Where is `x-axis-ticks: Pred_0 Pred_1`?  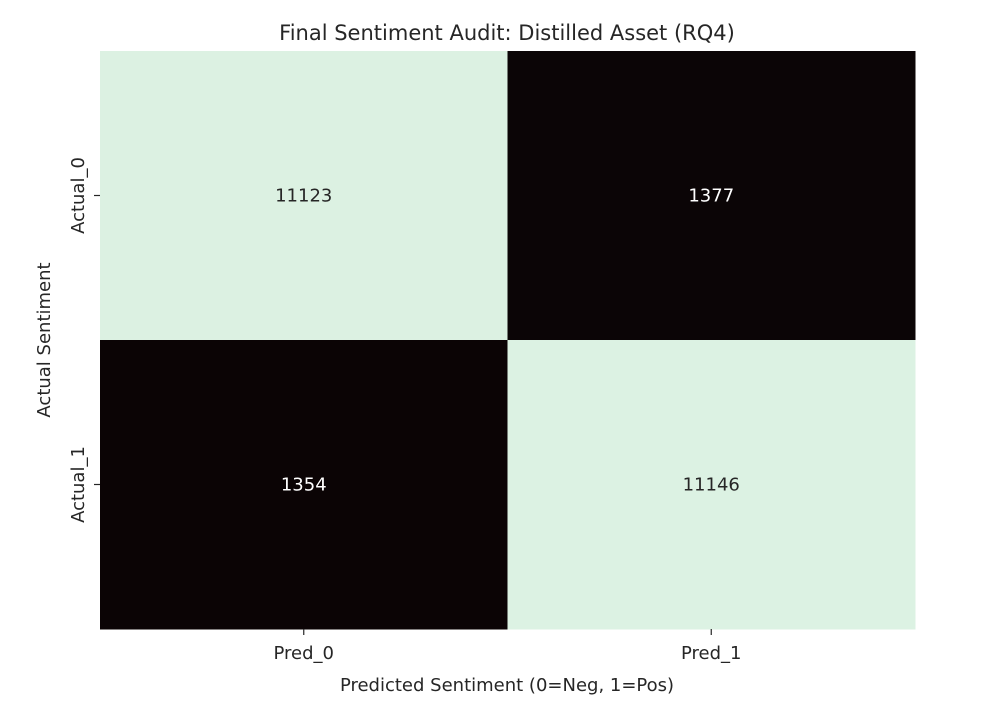
x-axis-ticks: Pred_0 Pred_1 is located at coordinates (508, 646).